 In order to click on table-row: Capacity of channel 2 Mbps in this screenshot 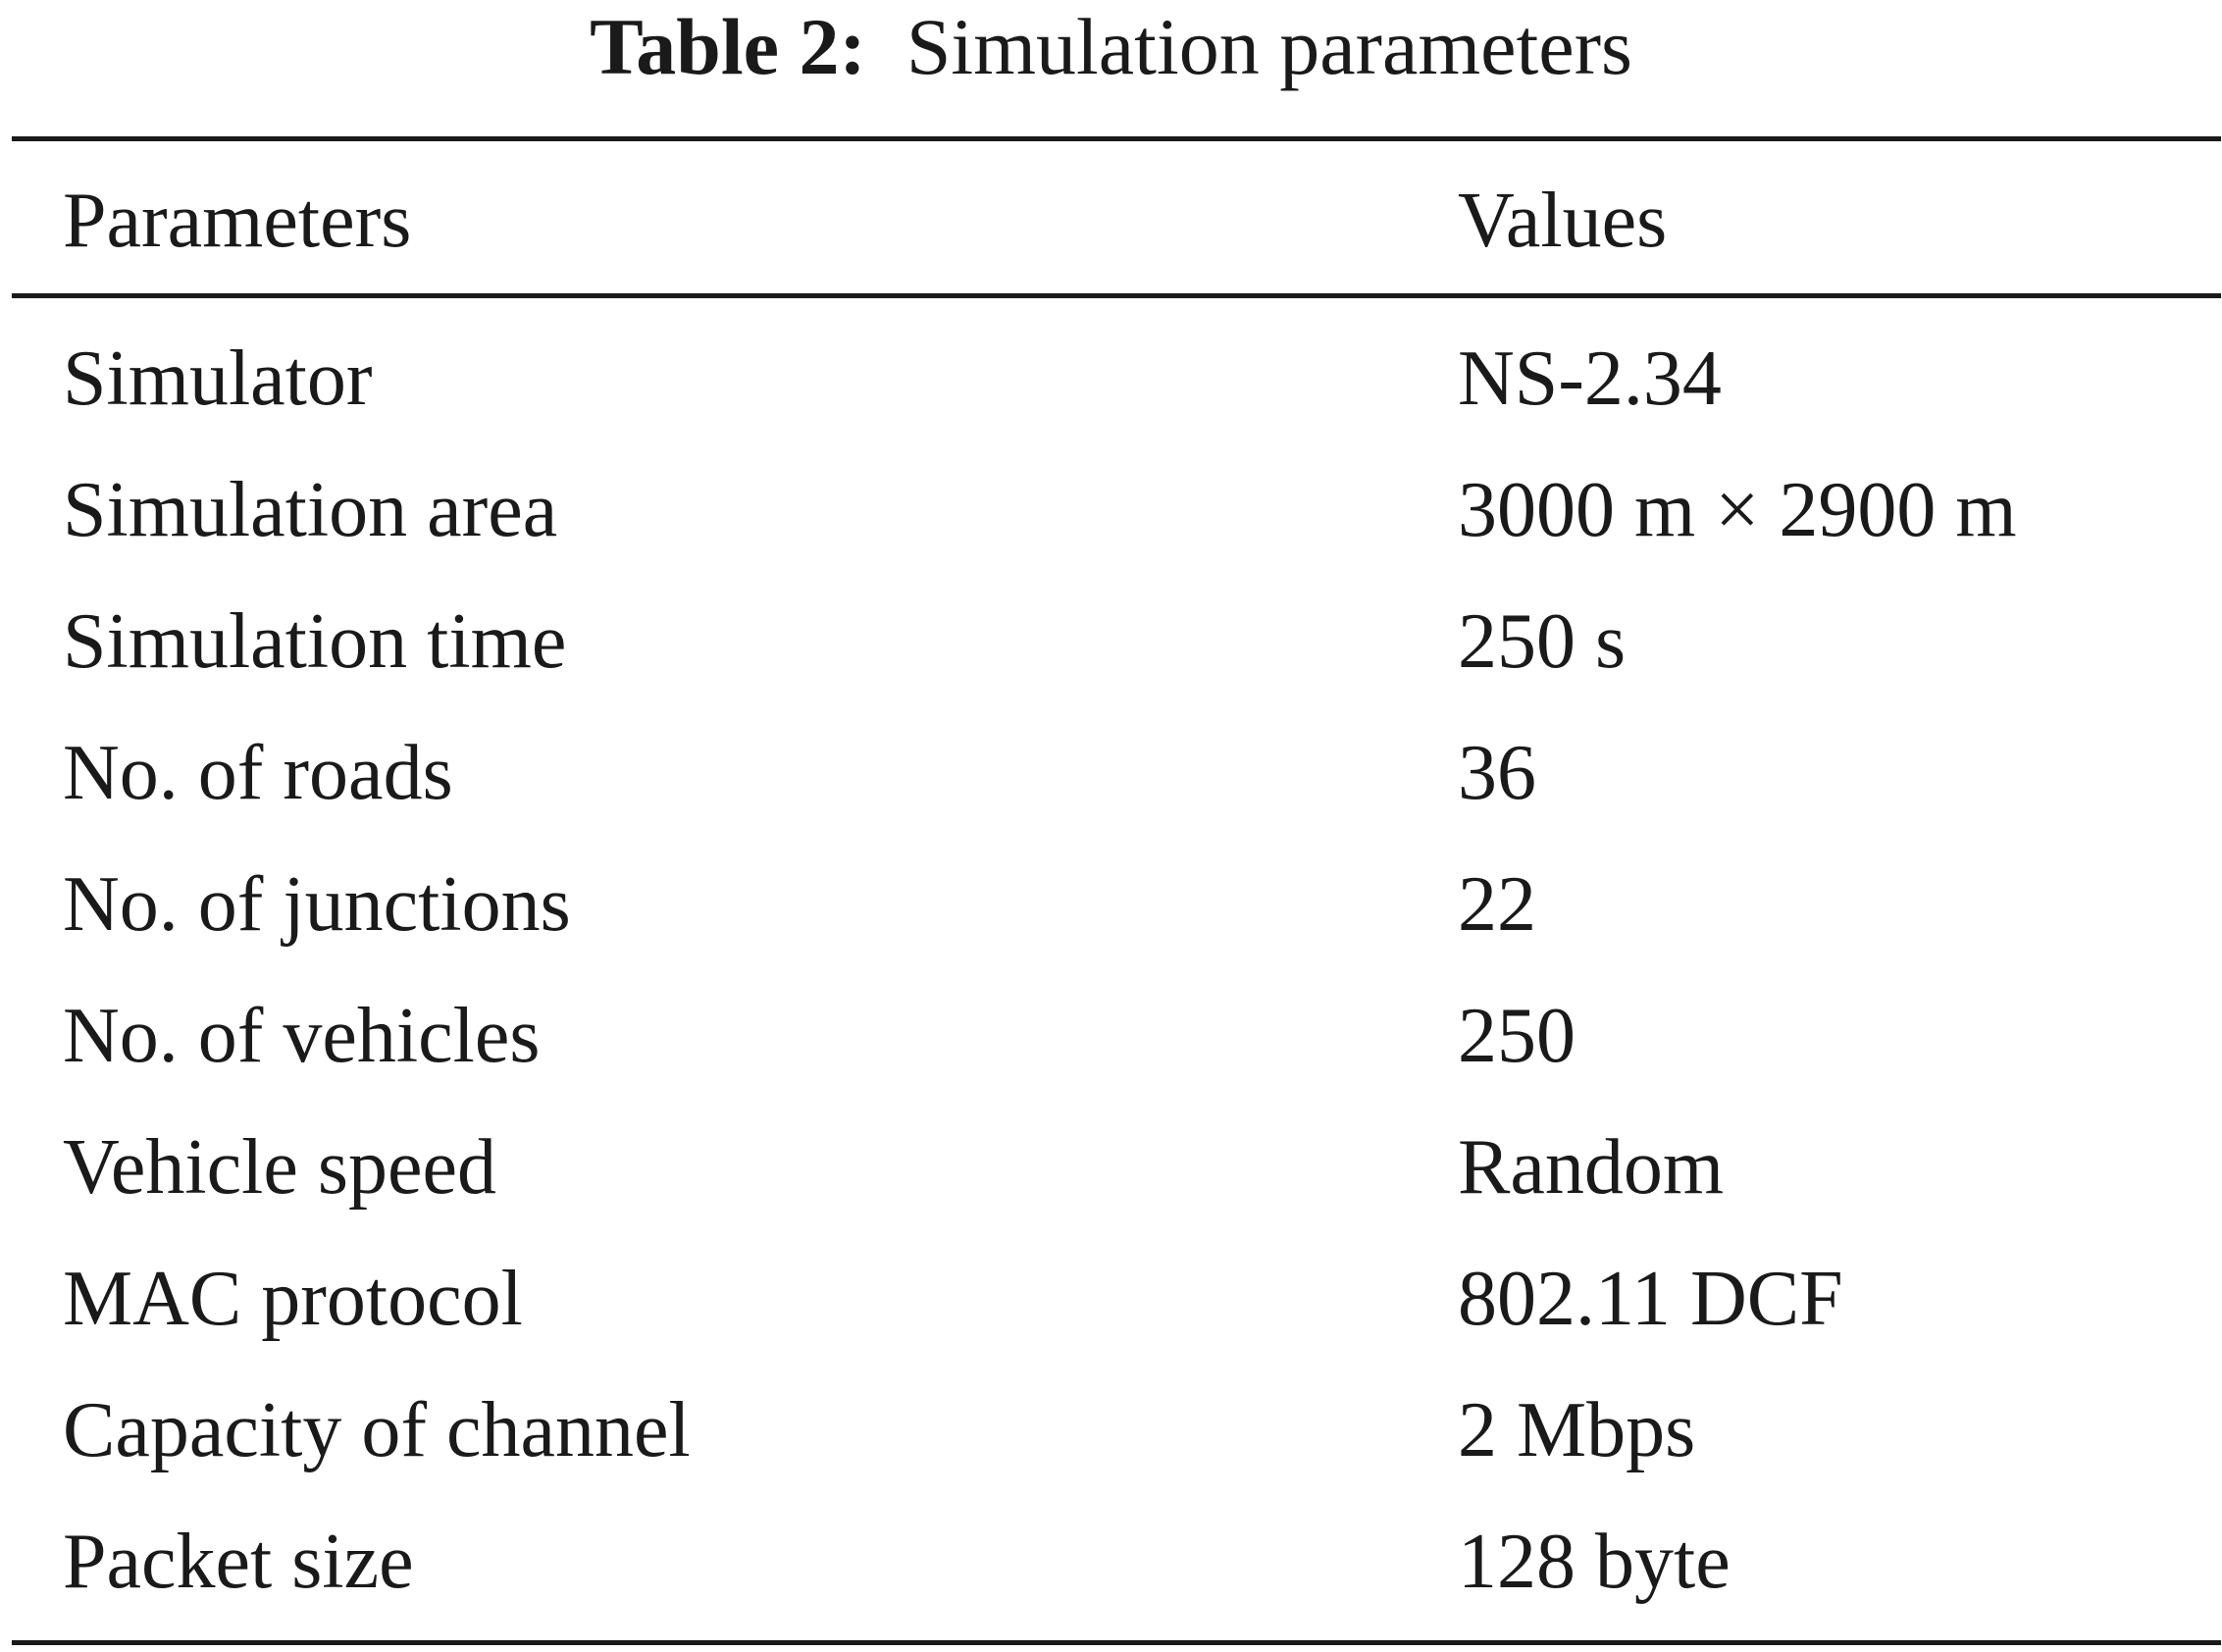, I will do `click(1111, 1430)`.